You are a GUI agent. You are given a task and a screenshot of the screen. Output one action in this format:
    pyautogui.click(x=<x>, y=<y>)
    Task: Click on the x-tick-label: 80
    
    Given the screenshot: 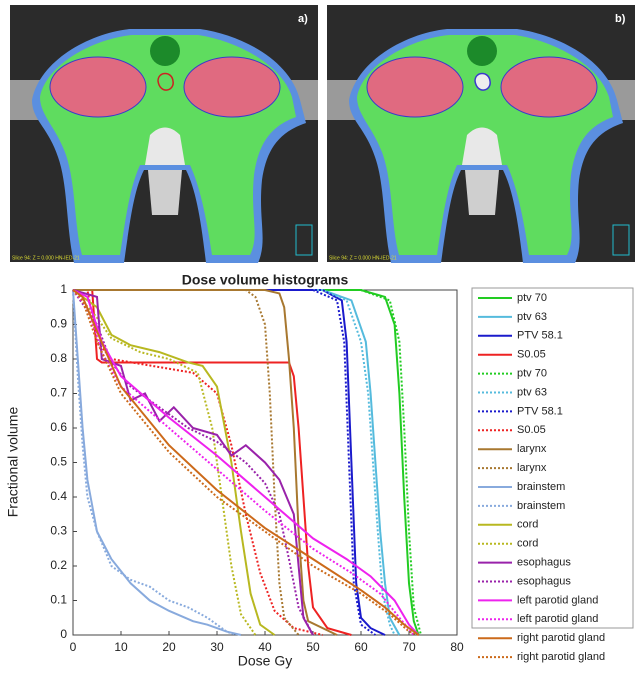 What is the action you would take?
    pyautogui.click(x=457, y=647)
    